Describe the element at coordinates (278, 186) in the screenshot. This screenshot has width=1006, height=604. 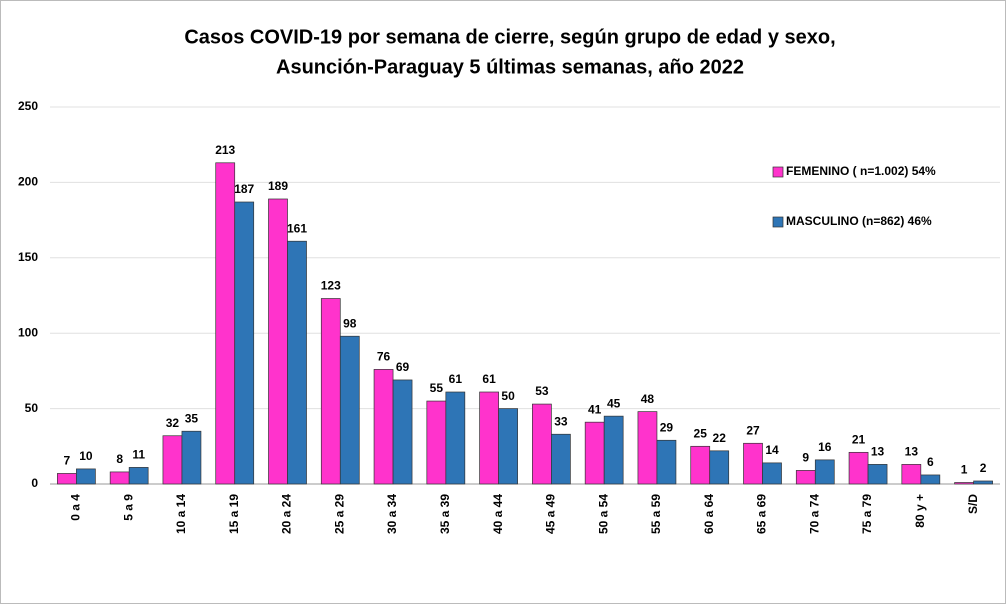
I see `data-label: 189` at that location.